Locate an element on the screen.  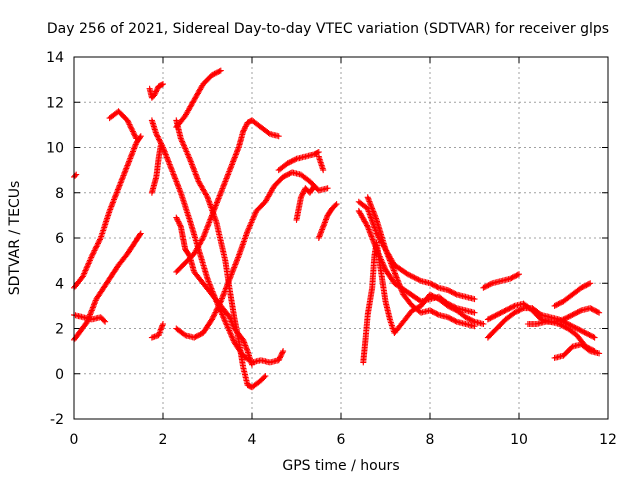
y-tick-label: 14 is located at coordinates (55, 58).